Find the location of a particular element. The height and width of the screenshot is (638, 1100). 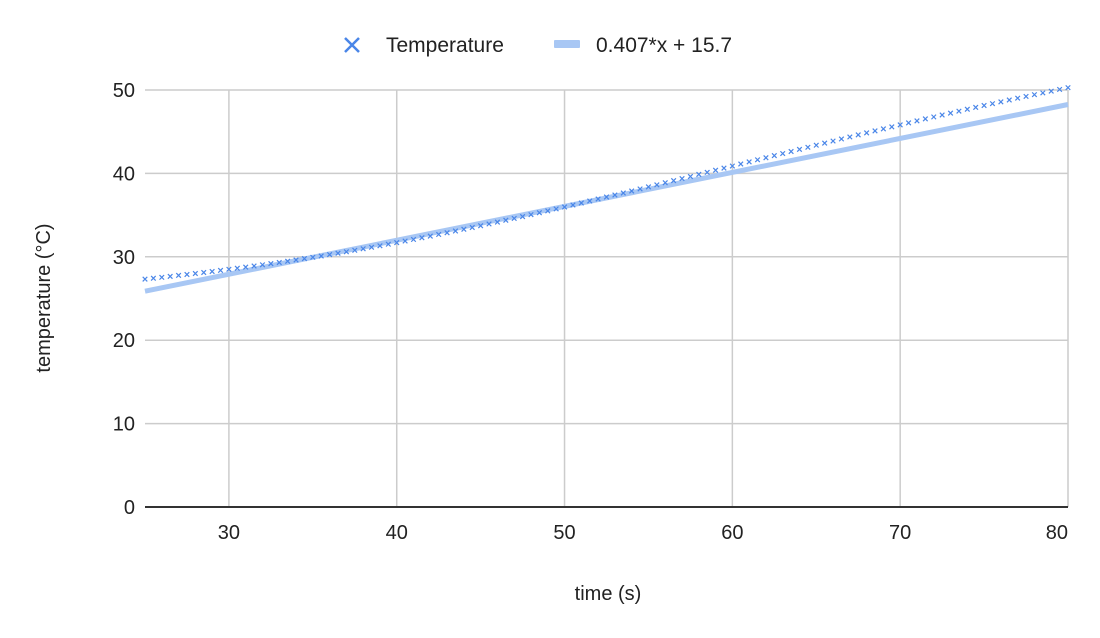

x-tick-label: 40 is located at coordinates (397, 533).